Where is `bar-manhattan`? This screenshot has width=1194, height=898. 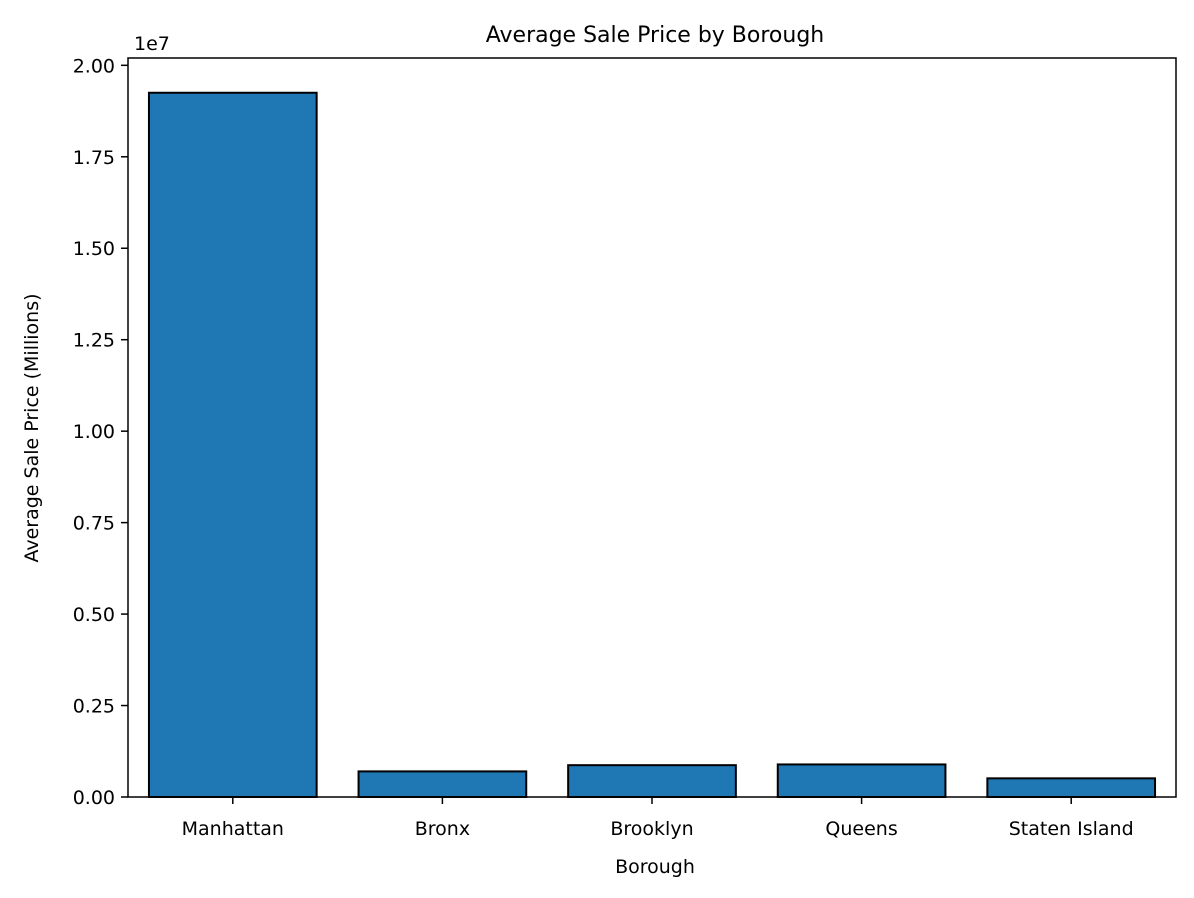
bar-manhattan is located at coordinates (232, 445).